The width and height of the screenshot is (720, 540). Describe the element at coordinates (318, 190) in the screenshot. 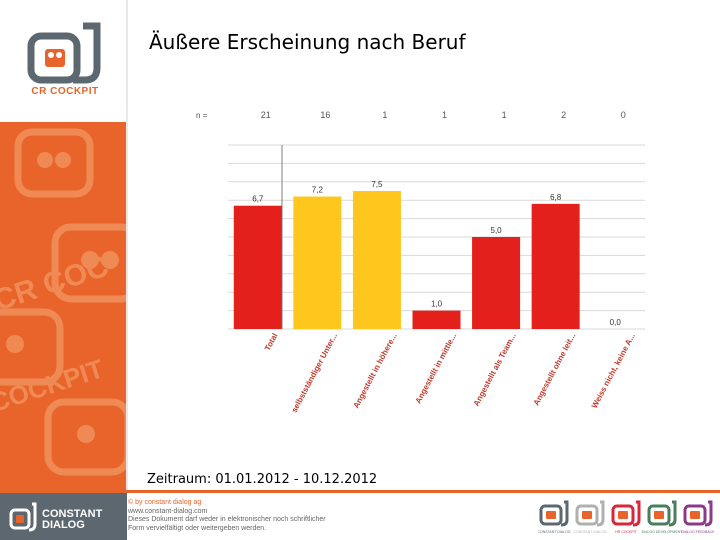

I see `value-label: 7,2` at that location.